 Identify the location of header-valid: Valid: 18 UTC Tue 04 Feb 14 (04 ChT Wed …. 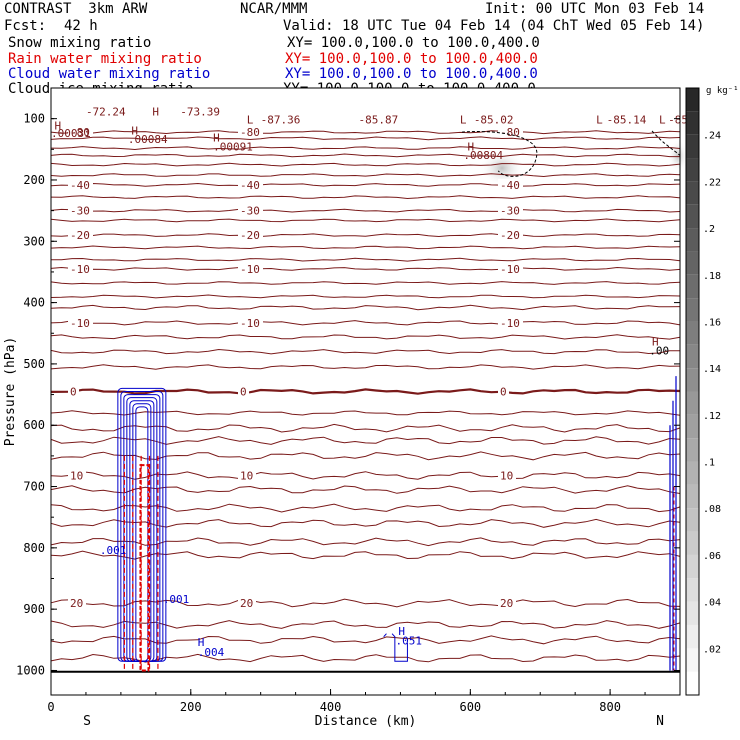
(494, 26).